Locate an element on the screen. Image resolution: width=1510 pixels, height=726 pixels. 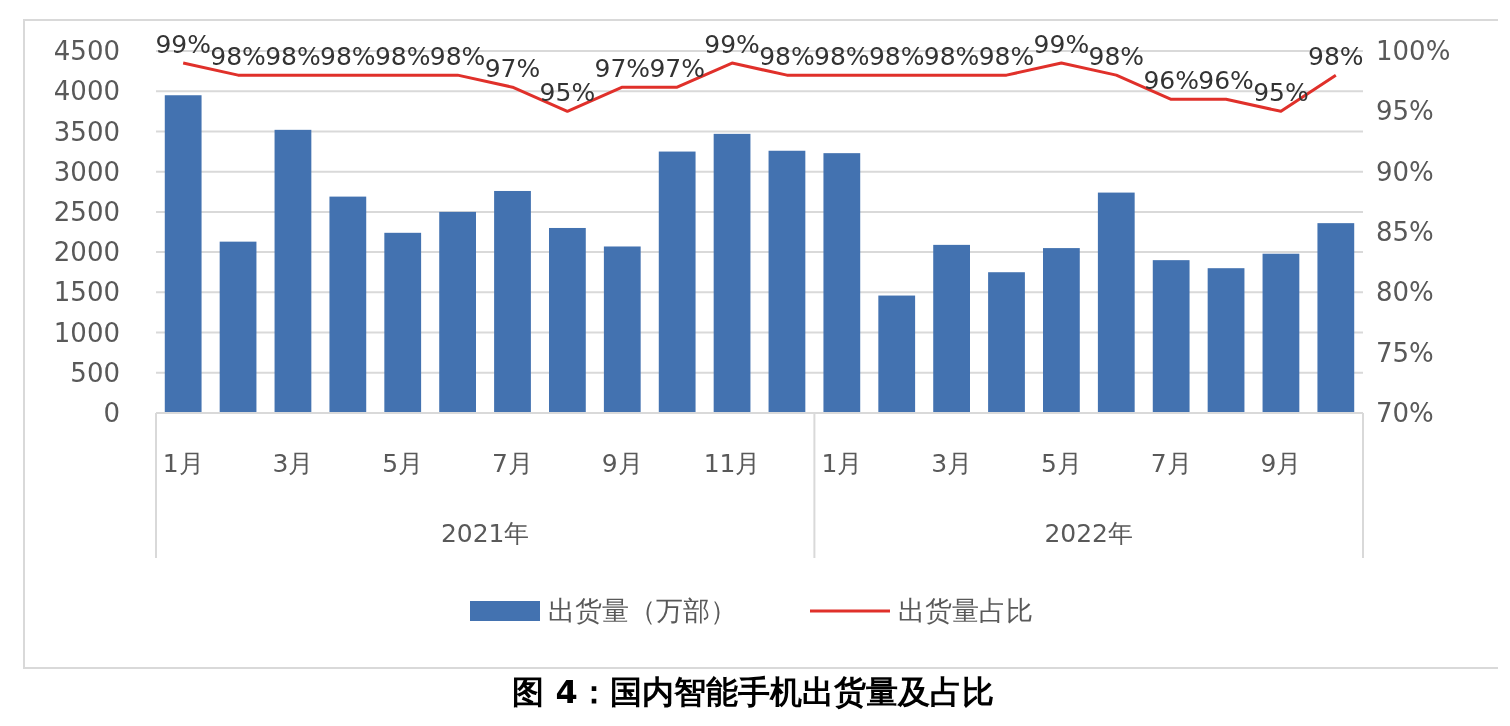
y-tick-label: 1000 is located at coordinates (86, 332).